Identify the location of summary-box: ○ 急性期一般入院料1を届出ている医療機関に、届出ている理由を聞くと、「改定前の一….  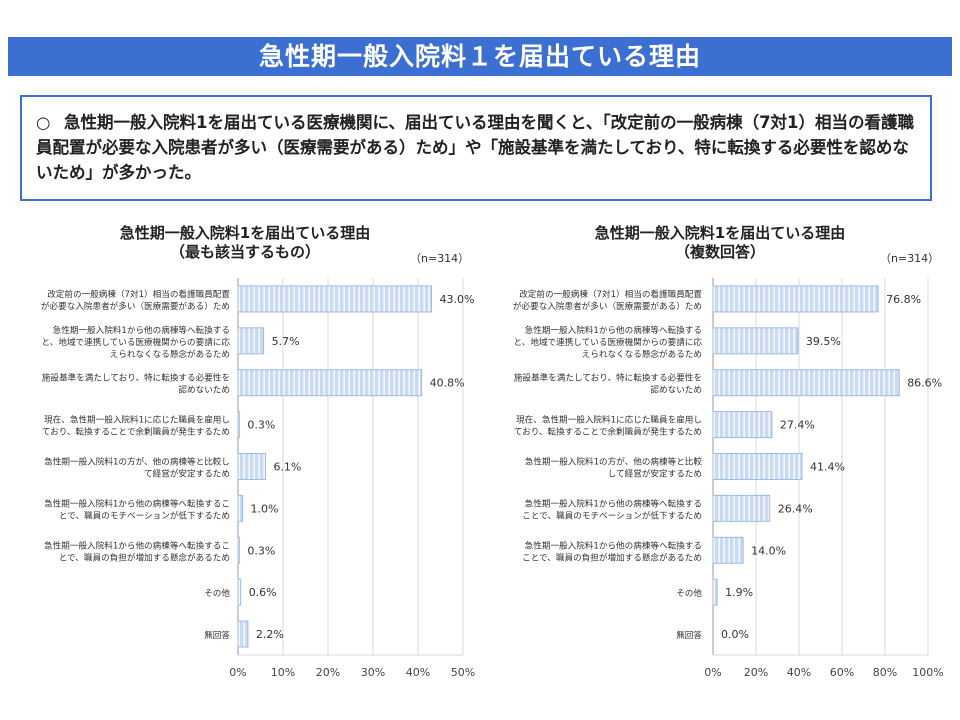
(476, 148).